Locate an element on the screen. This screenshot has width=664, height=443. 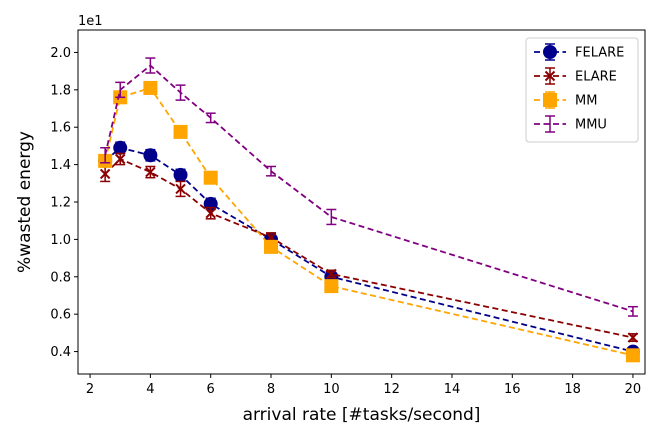
x-tick-label: 2 is located at coordinates (90, 389).